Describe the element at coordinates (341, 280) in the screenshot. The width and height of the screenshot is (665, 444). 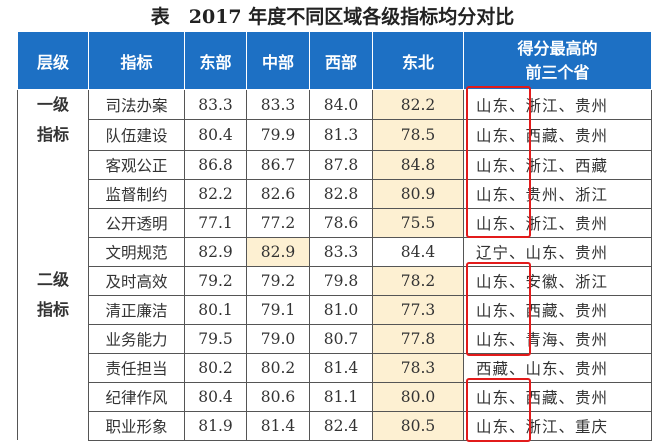
I see `cell-west: 79.8` at that location.